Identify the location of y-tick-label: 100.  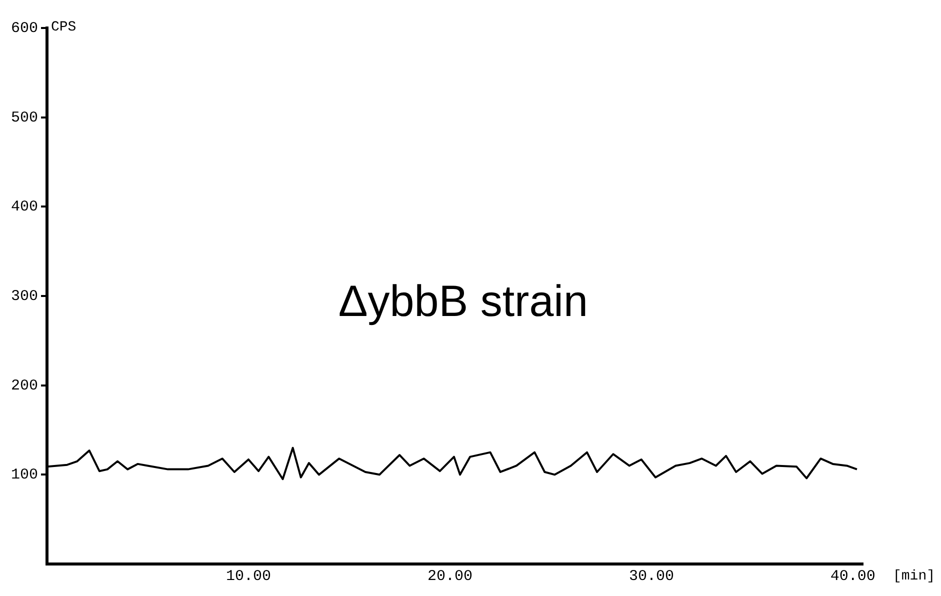
(24, 475).